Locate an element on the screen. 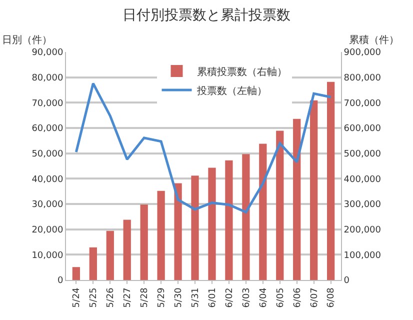  x-tick-label: 6/03 is located at coordinates (247, 298).